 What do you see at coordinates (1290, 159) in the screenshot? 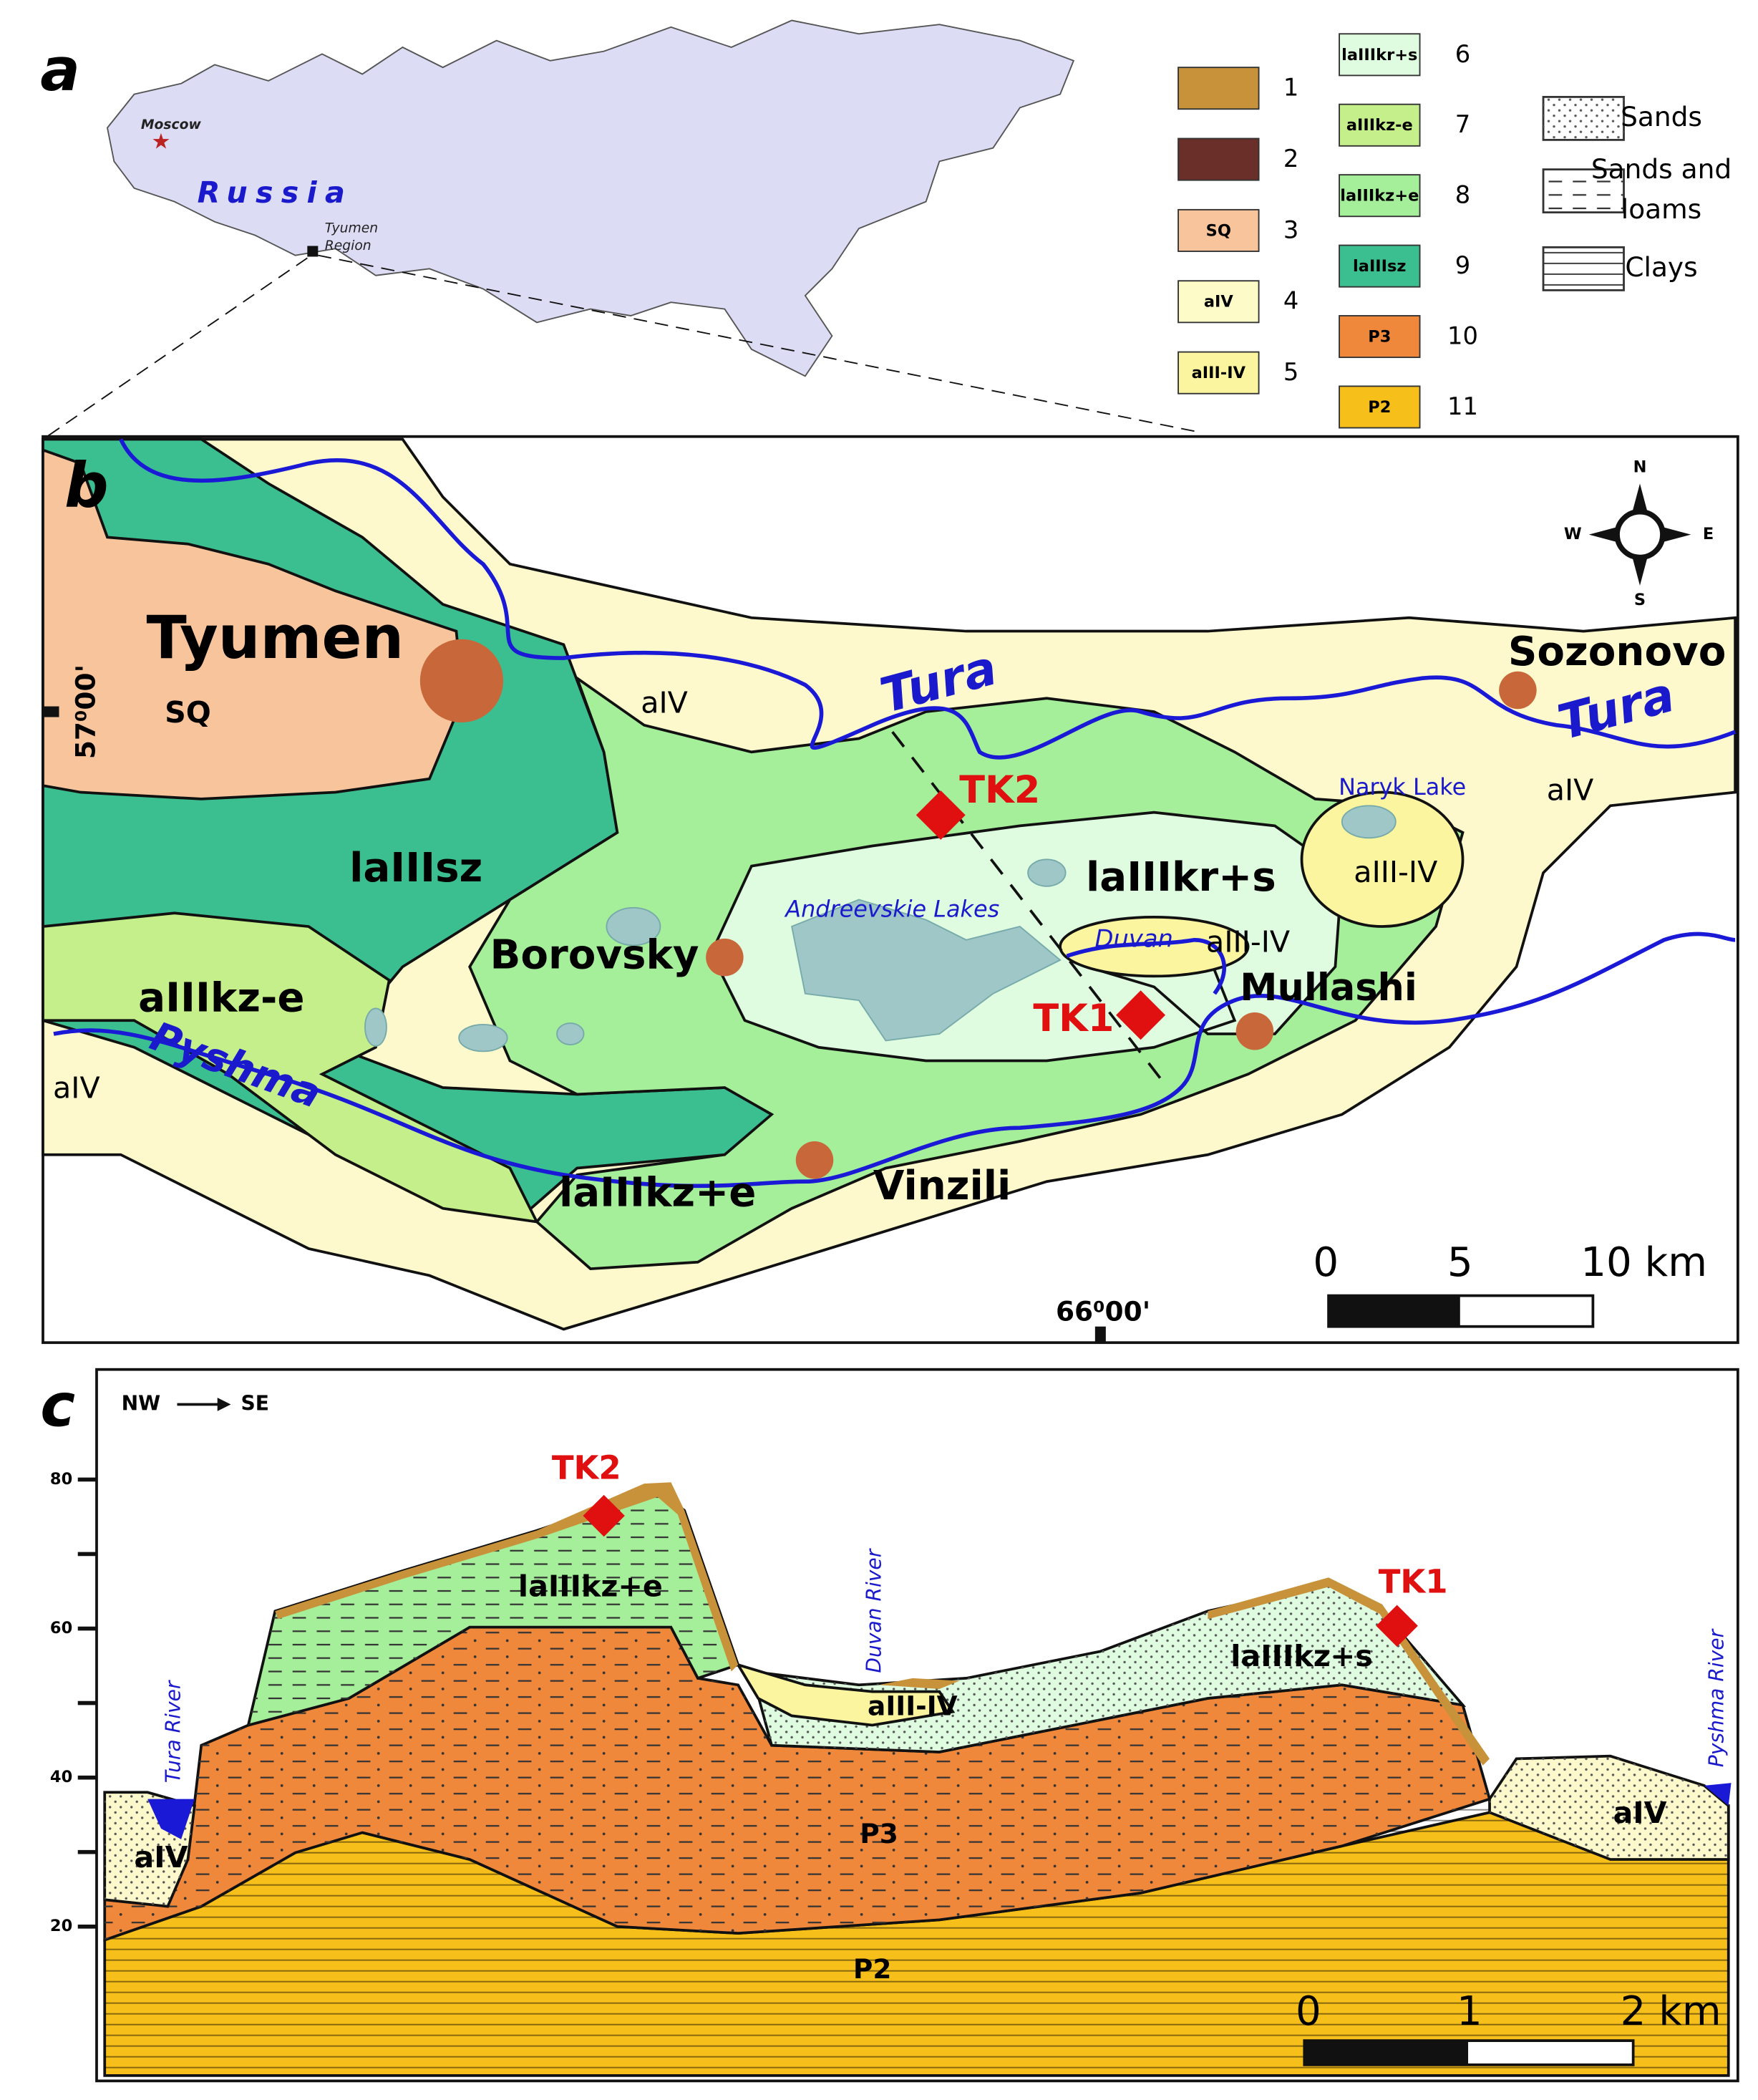
I see `legend-number: 2` at bounding box center [1290, 159].